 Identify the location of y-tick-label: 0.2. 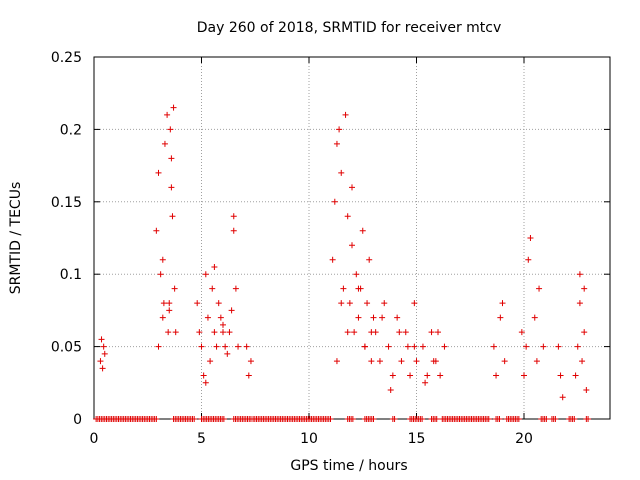
(71, 130).